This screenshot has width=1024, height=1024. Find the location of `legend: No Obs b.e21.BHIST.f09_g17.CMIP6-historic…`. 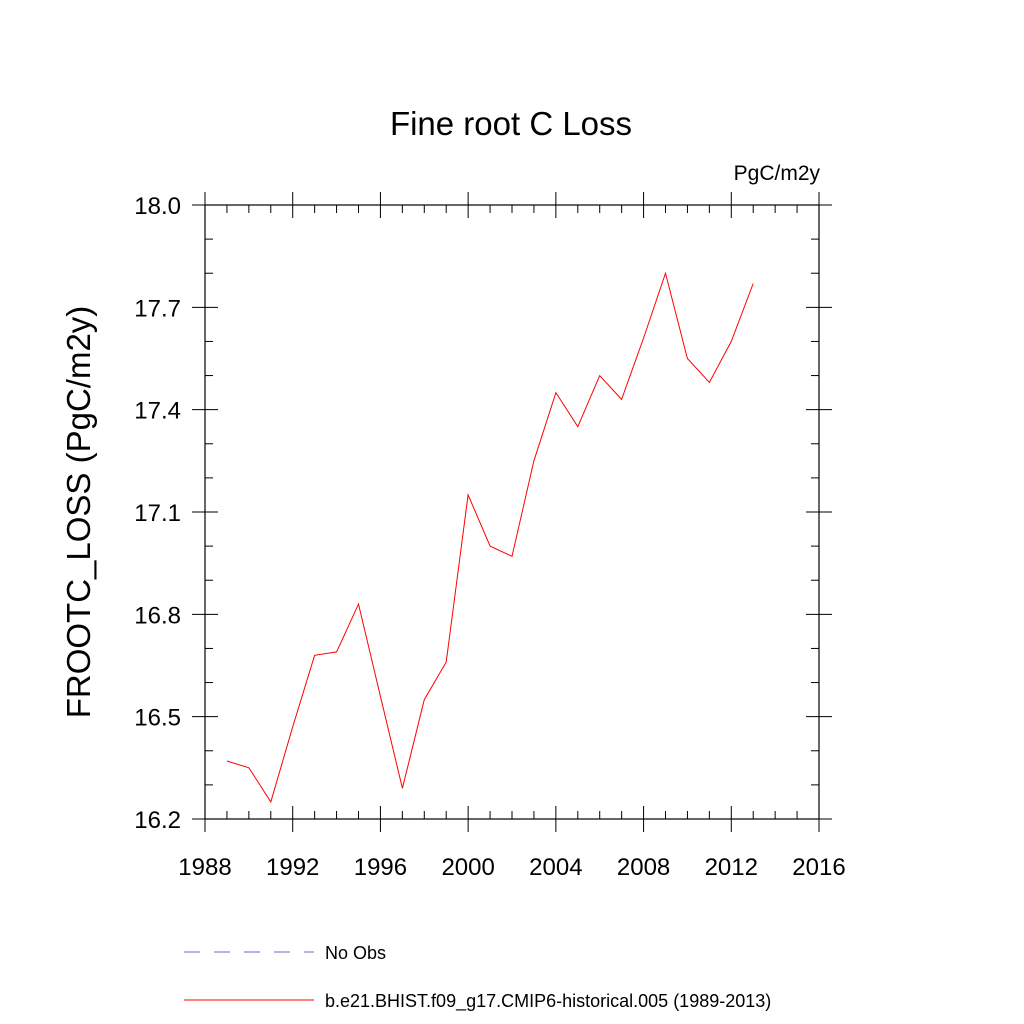

legend: No Obs b.e21.BHIST.f09_g17.CMIP6-historic… is located at coordinates (477, 977).